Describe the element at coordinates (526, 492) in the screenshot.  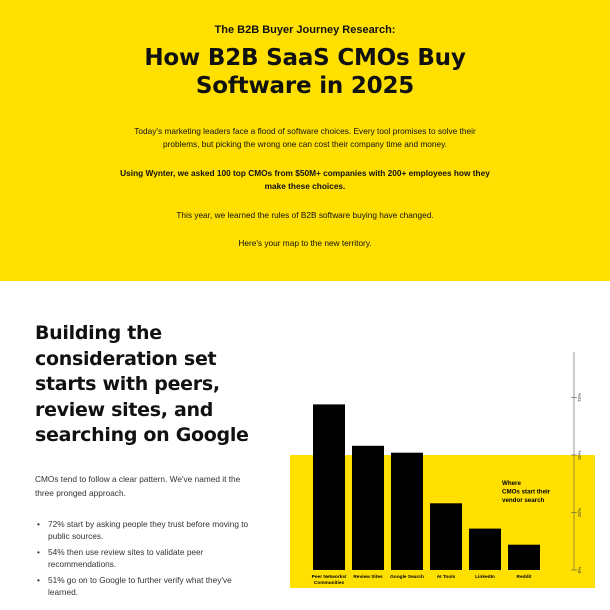
I see `chart-annotation: CMOs start their` at that location.